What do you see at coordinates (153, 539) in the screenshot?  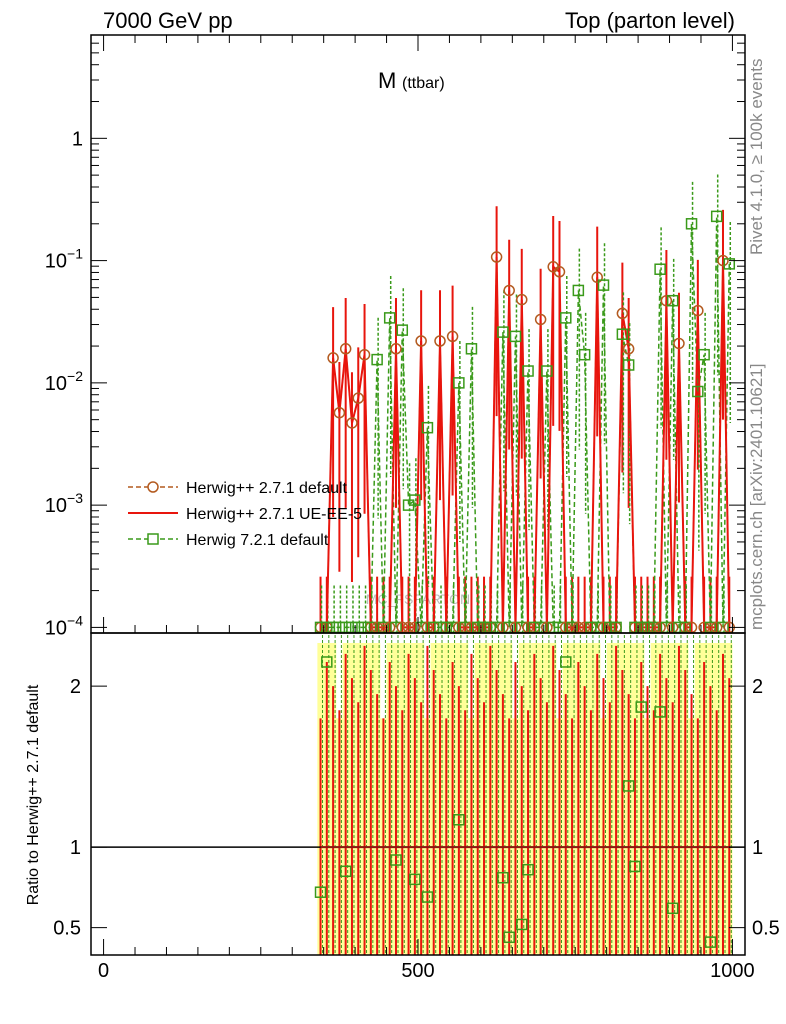 I see `legend-marker-square` at bounding box center [153, 539].